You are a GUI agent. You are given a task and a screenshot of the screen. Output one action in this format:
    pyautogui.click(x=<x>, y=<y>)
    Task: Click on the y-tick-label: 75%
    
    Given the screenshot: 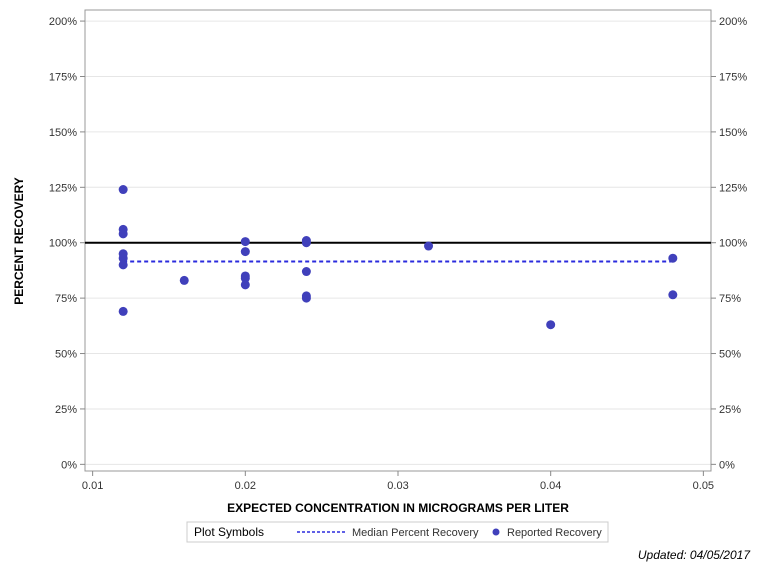 What is the action you would take?
    pyautogui.click(x=66, y=299)
    